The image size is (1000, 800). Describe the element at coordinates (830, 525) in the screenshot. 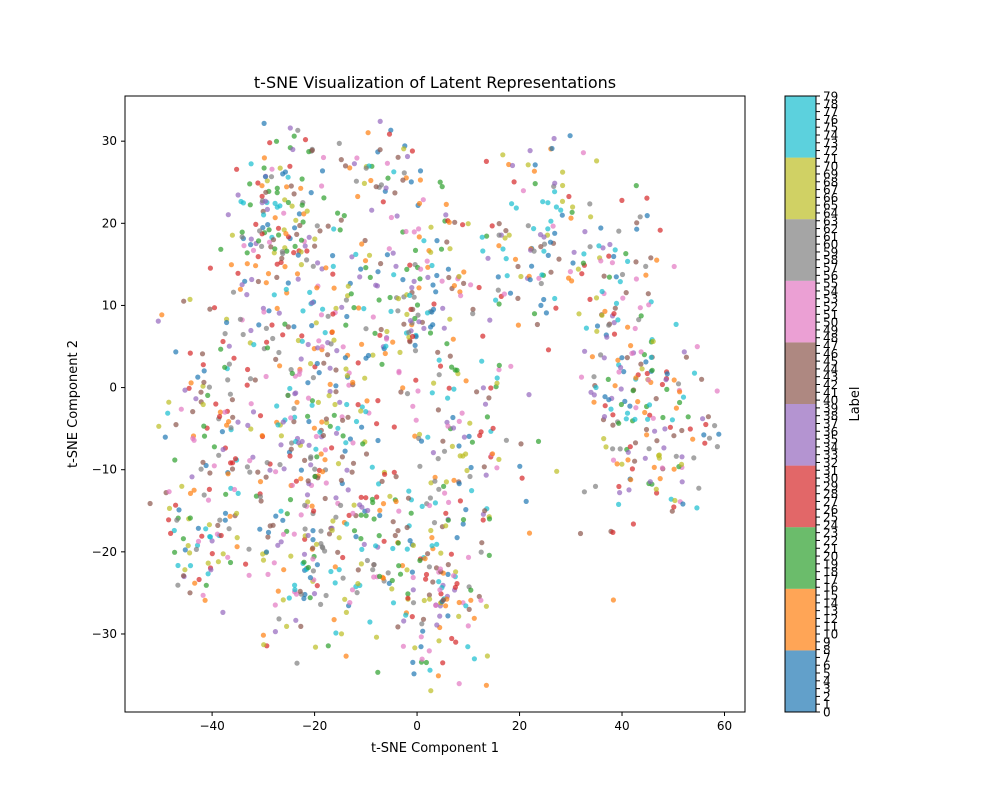

I see `colorbar-tick-label: 24` at that location.